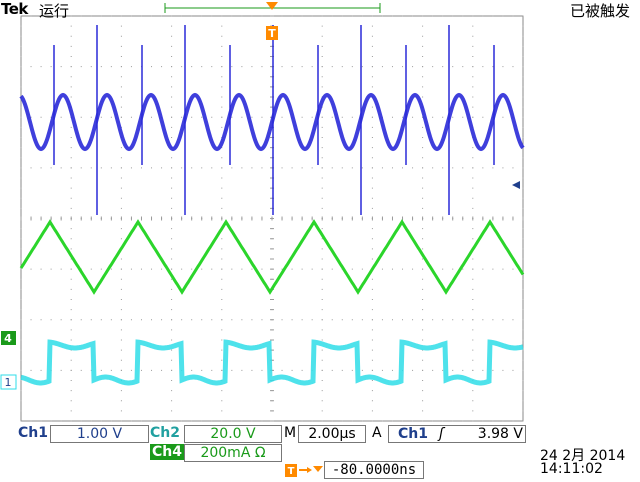 The height and width of the screenshot is (482, 640). What do you see at coordinates (332, 434) in the screenshot?
I see `timebase-value: 2.00µs` at bounding box center [332, 434].